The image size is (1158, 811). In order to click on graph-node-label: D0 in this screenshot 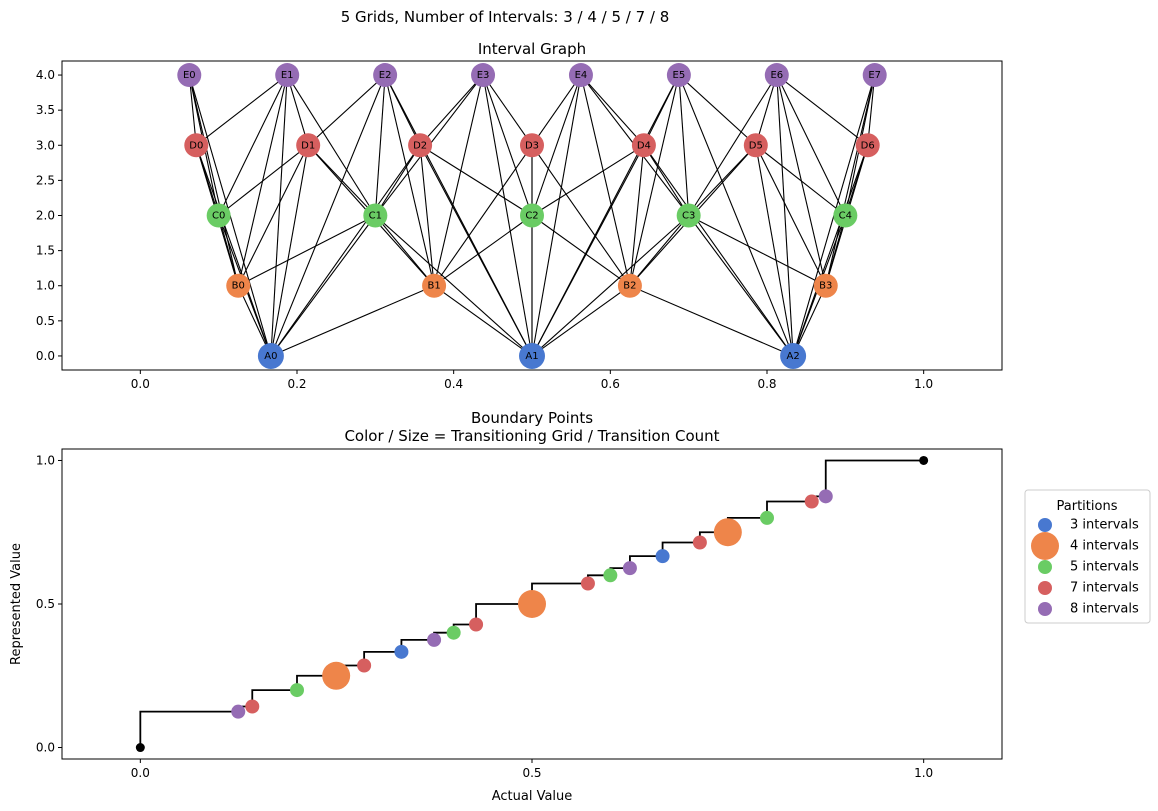, I will do `click(196, 145)`.